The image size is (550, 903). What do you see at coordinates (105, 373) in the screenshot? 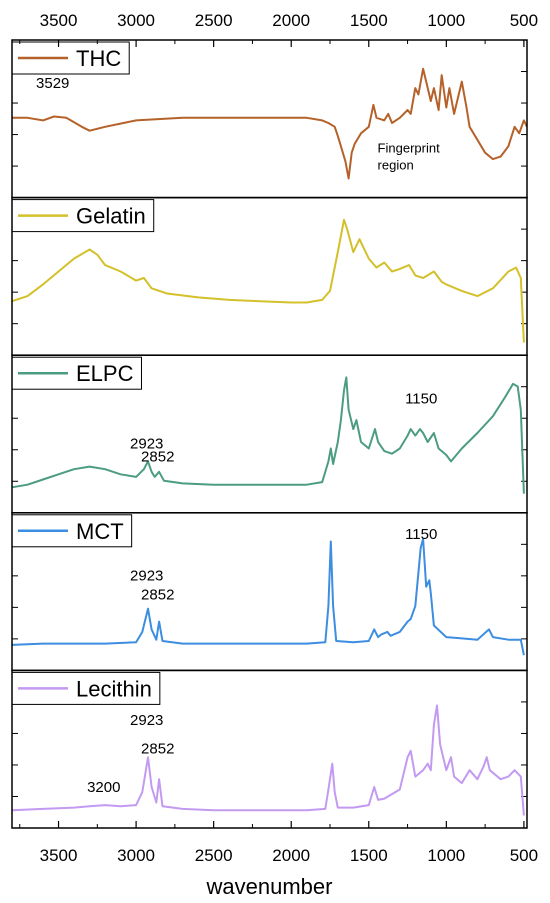
I see `legend-label-elpc: ELPC` at bounding box center [105, 373].